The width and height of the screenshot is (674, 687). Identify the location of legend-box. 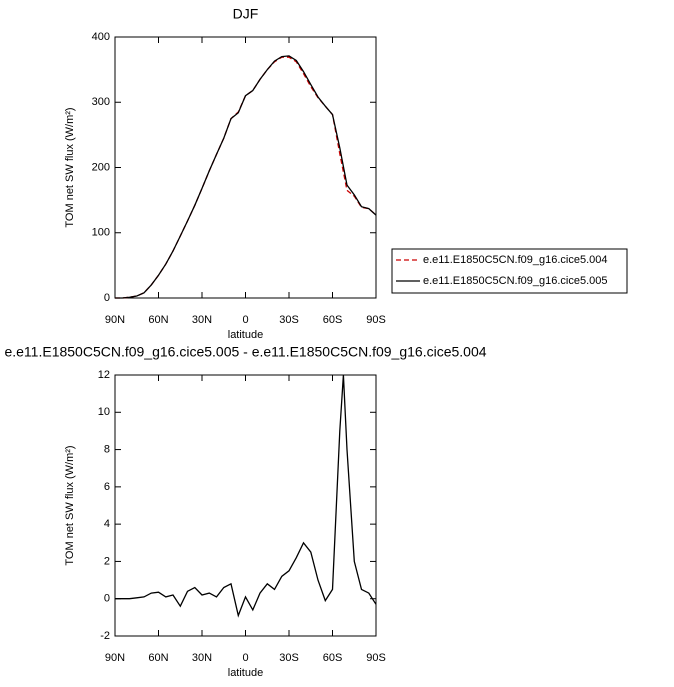
(509, 271).